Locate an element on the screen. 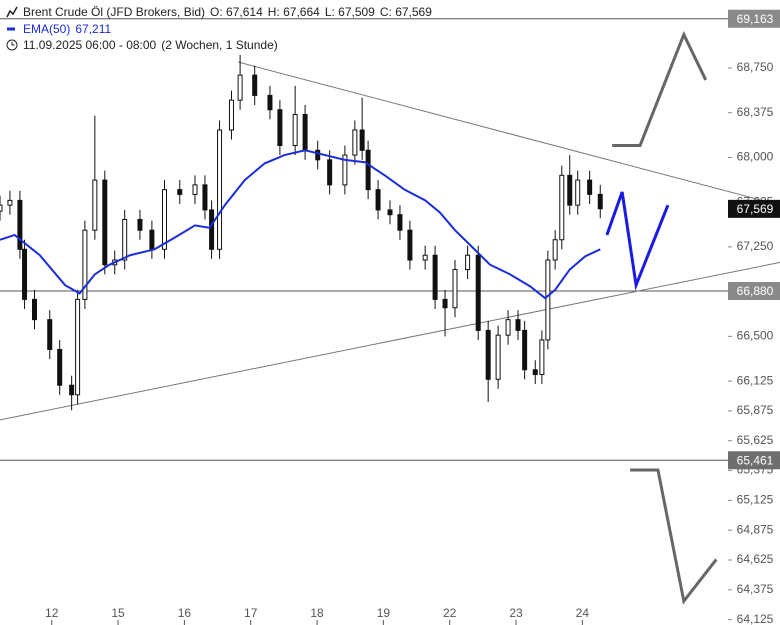  x-tick-label: 18 is located at coordinates (317, 613).